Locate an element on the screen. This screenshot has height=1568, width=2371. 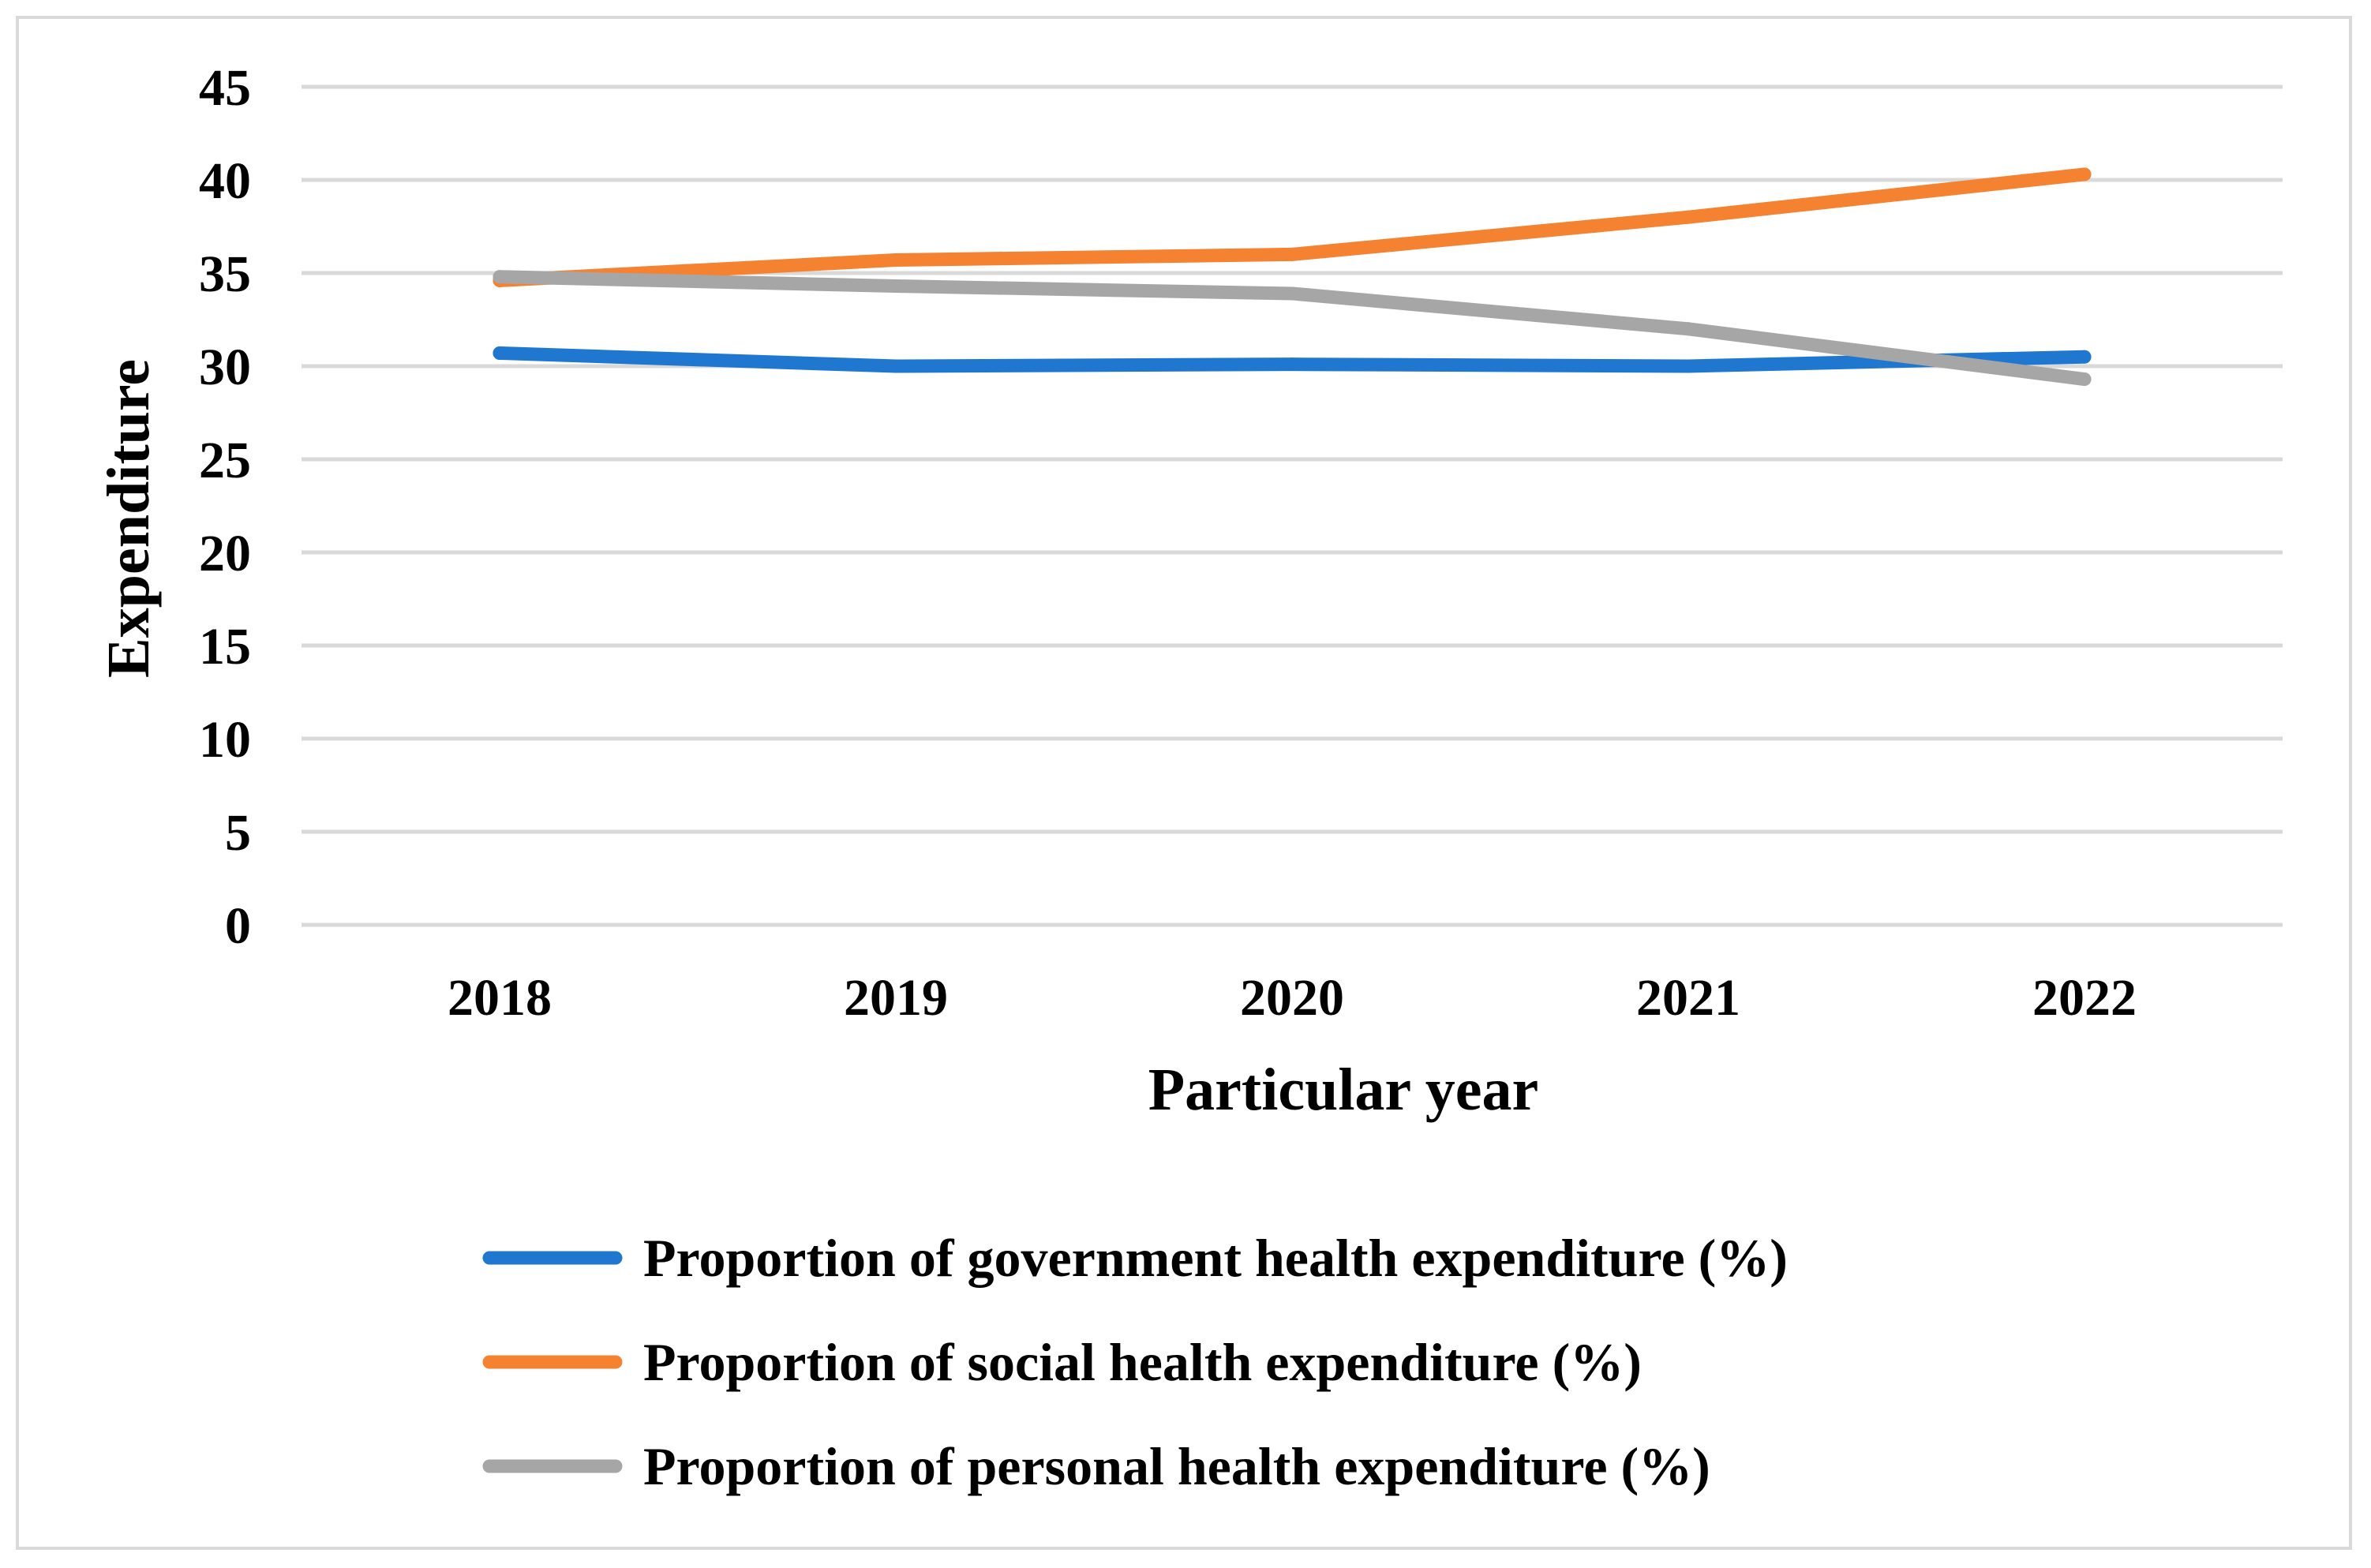
y-tick-label: 0 is located at coordinates (238, 926).